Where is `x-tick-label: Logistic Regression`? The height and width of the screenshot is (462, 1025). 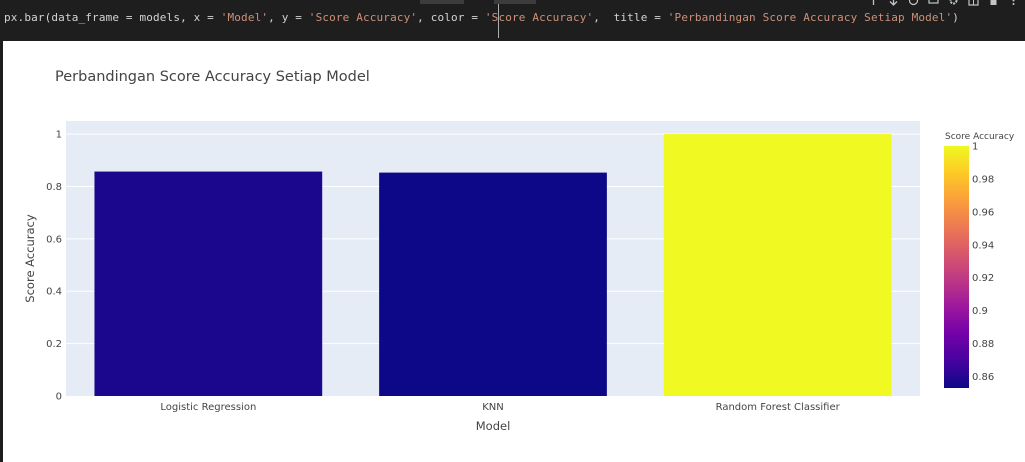
x-tick-label: Logistic Regression is located at coordinates (208, 407).